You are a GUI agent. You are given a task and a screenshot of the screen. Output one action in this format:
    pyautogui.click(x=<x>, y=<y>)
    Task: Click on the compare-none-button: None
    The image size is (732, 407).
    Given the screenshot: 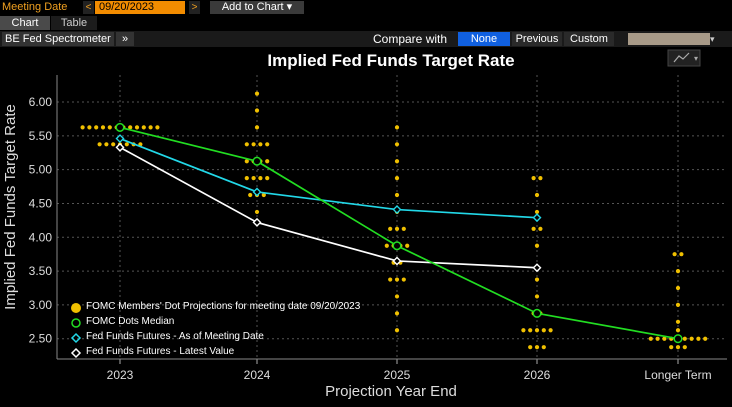 What is the action you would take?
    pyautogui.click(x=484, y=39)
    